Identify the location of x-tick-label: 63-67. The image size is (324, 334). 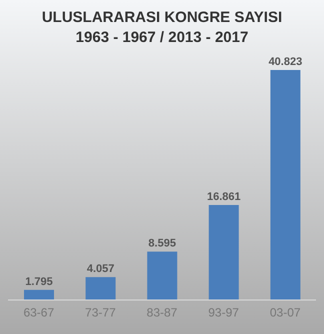
(38, 313).